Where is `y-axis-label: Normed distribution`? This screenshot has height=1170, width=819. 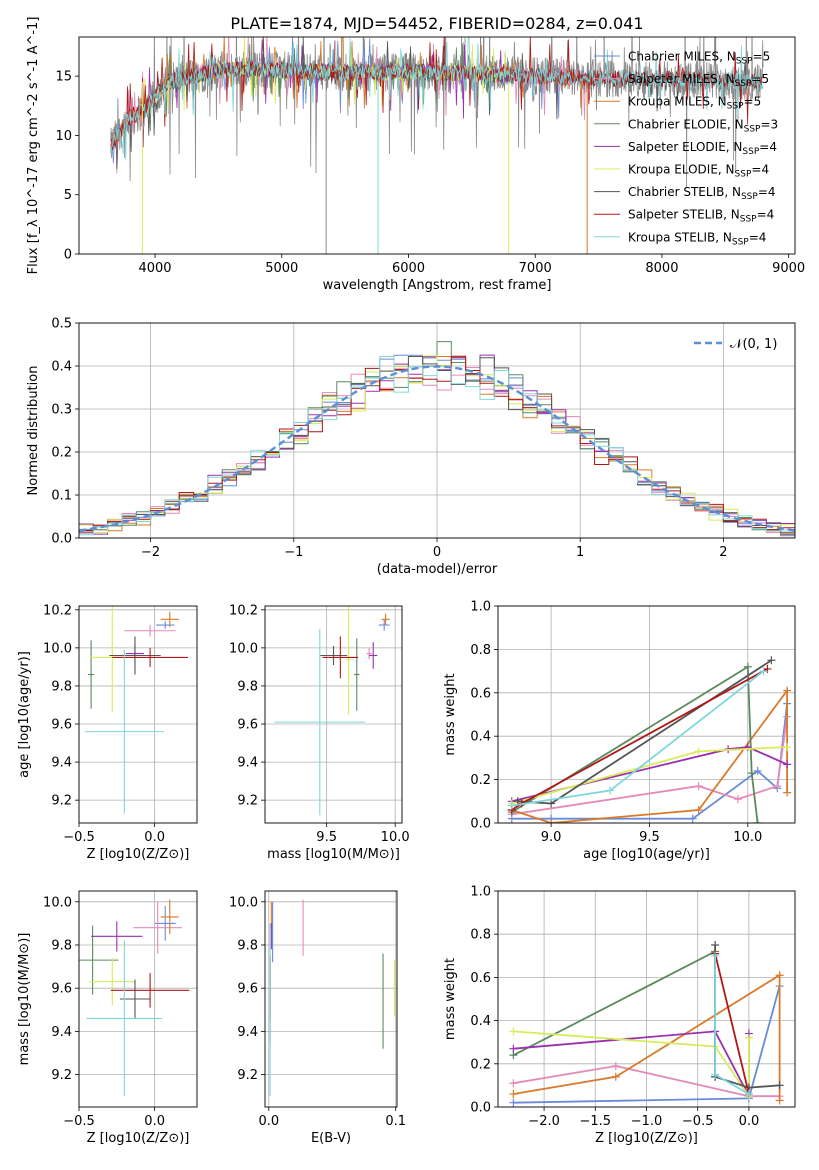 y-axis-label: Normed distribution is located at coordinates (33, 431).